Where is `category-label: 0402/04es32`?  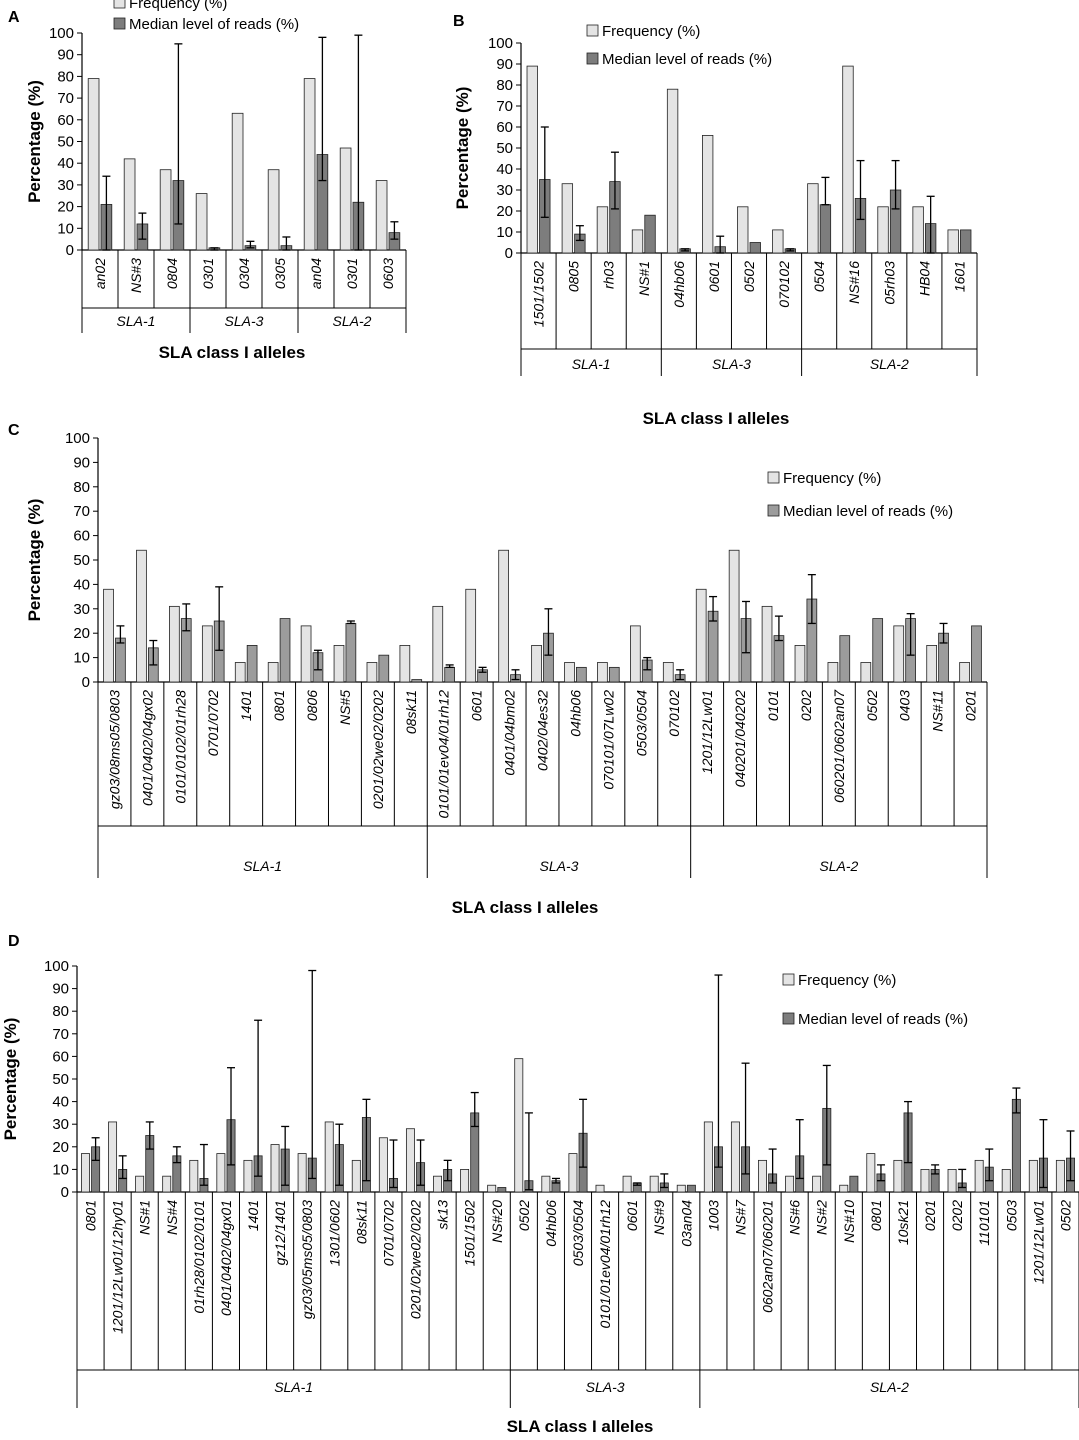
category-label: 0402/04es32 is located at coordinates (543, 730).